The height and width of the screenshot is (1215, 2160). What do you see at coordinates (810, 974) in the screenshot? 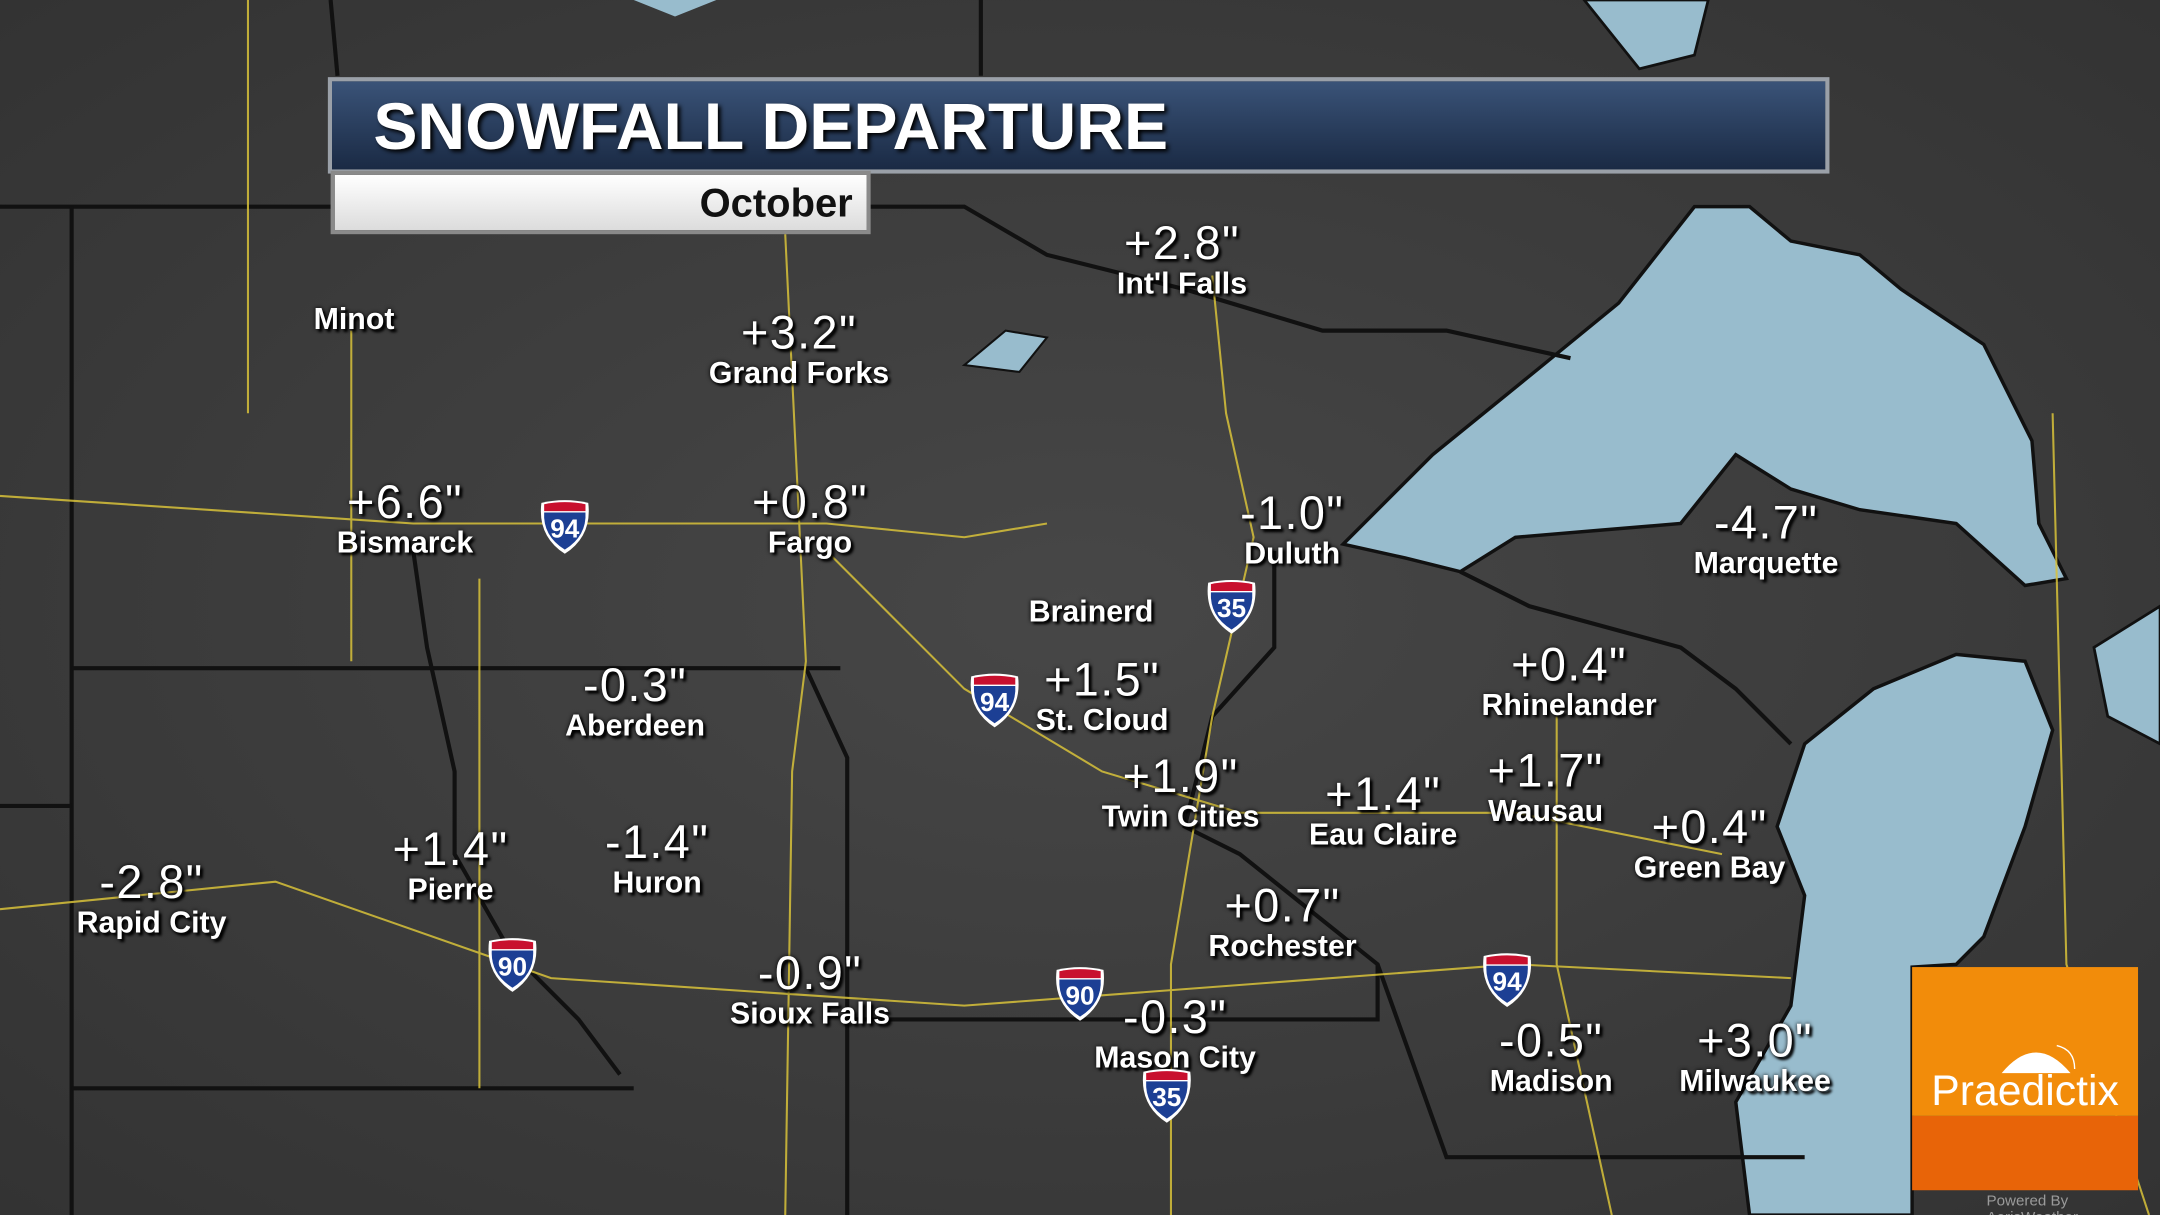
I see `departure-value: -0.9"` at bounding box center [810, 974].